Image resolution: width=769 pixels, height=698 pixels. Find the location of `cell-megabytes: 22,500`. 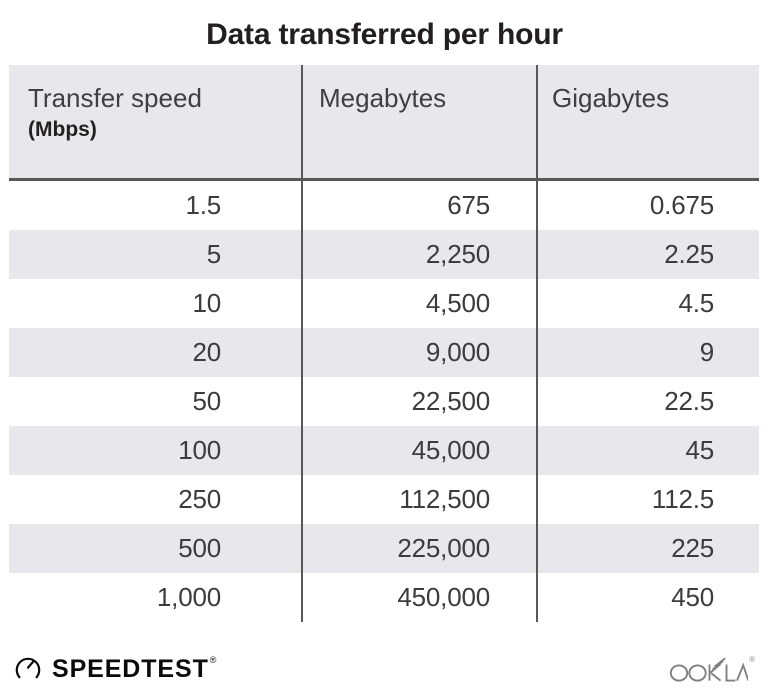

cell-megabytes: 22,500 is located at coordinates (419, 401).